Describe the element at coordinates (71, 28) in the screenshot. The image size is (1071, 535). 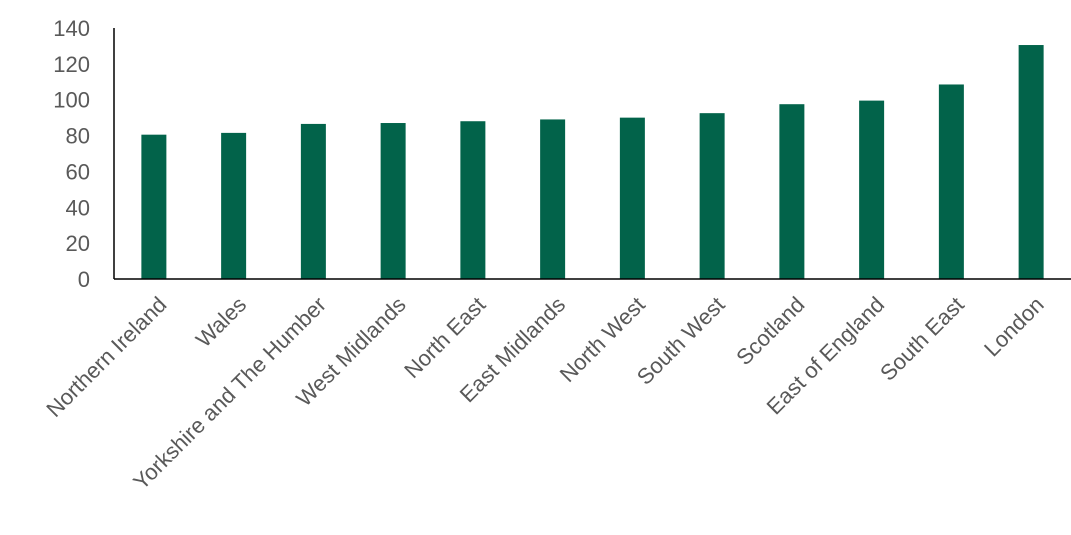
I see `y-tick-label: 140` at that location.